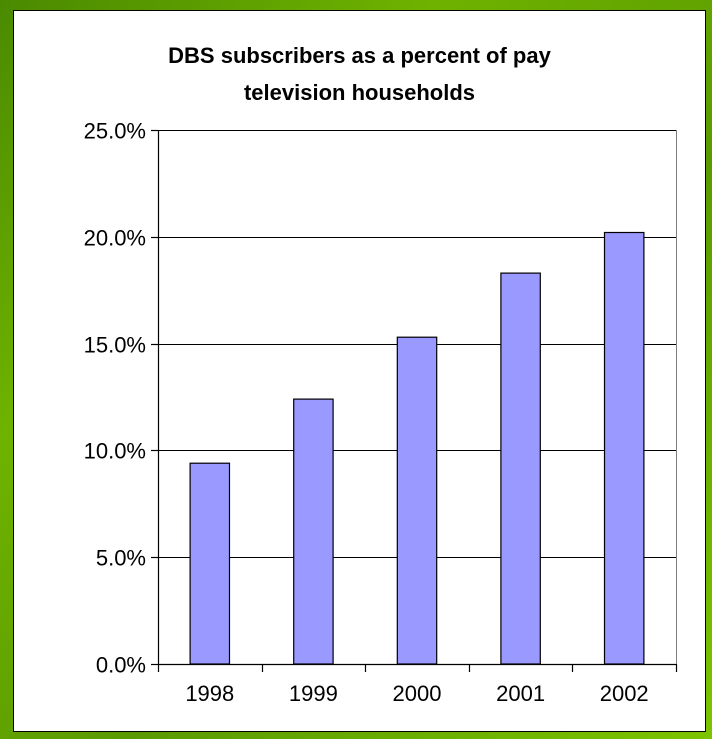  I want to click on bar-2002, so click(624, 448).